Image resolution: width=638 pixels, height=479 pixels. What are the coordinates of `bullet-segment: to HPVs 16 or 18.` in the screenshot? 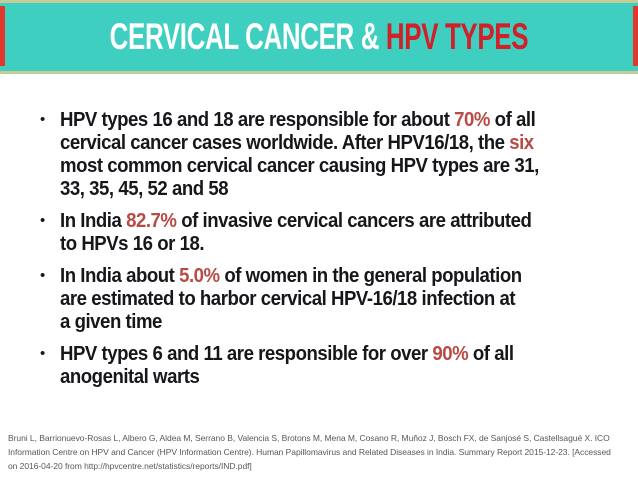 It's located at (132, 244).